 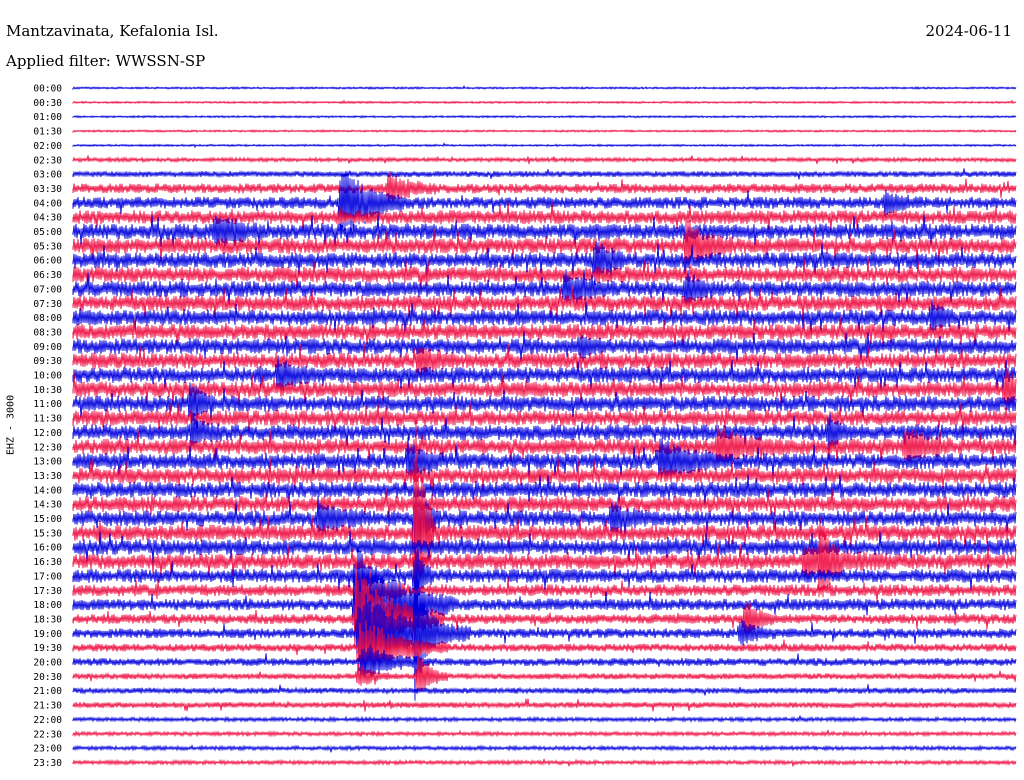 I want to click on row-label: 13:30, so click(x=47, y=476).